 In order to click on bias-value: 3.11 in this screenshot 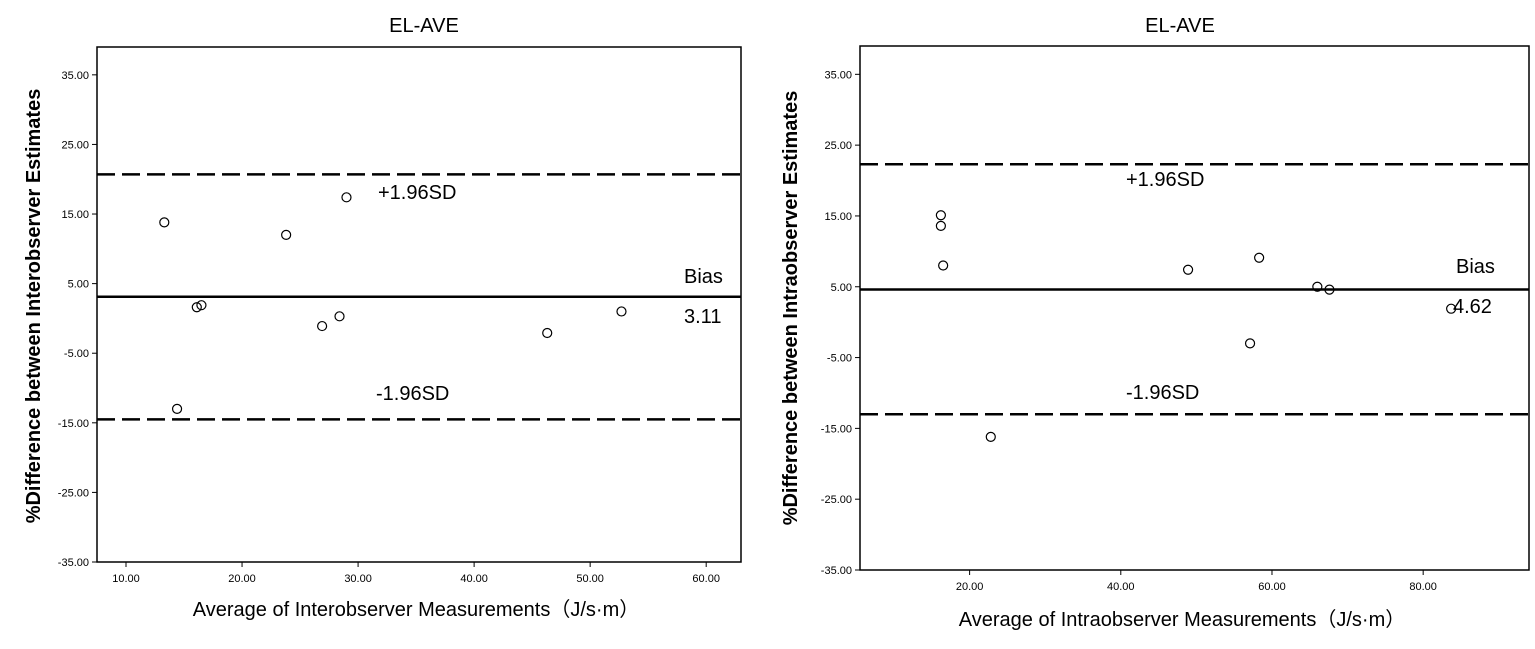, I will do `click(702, 317)`.